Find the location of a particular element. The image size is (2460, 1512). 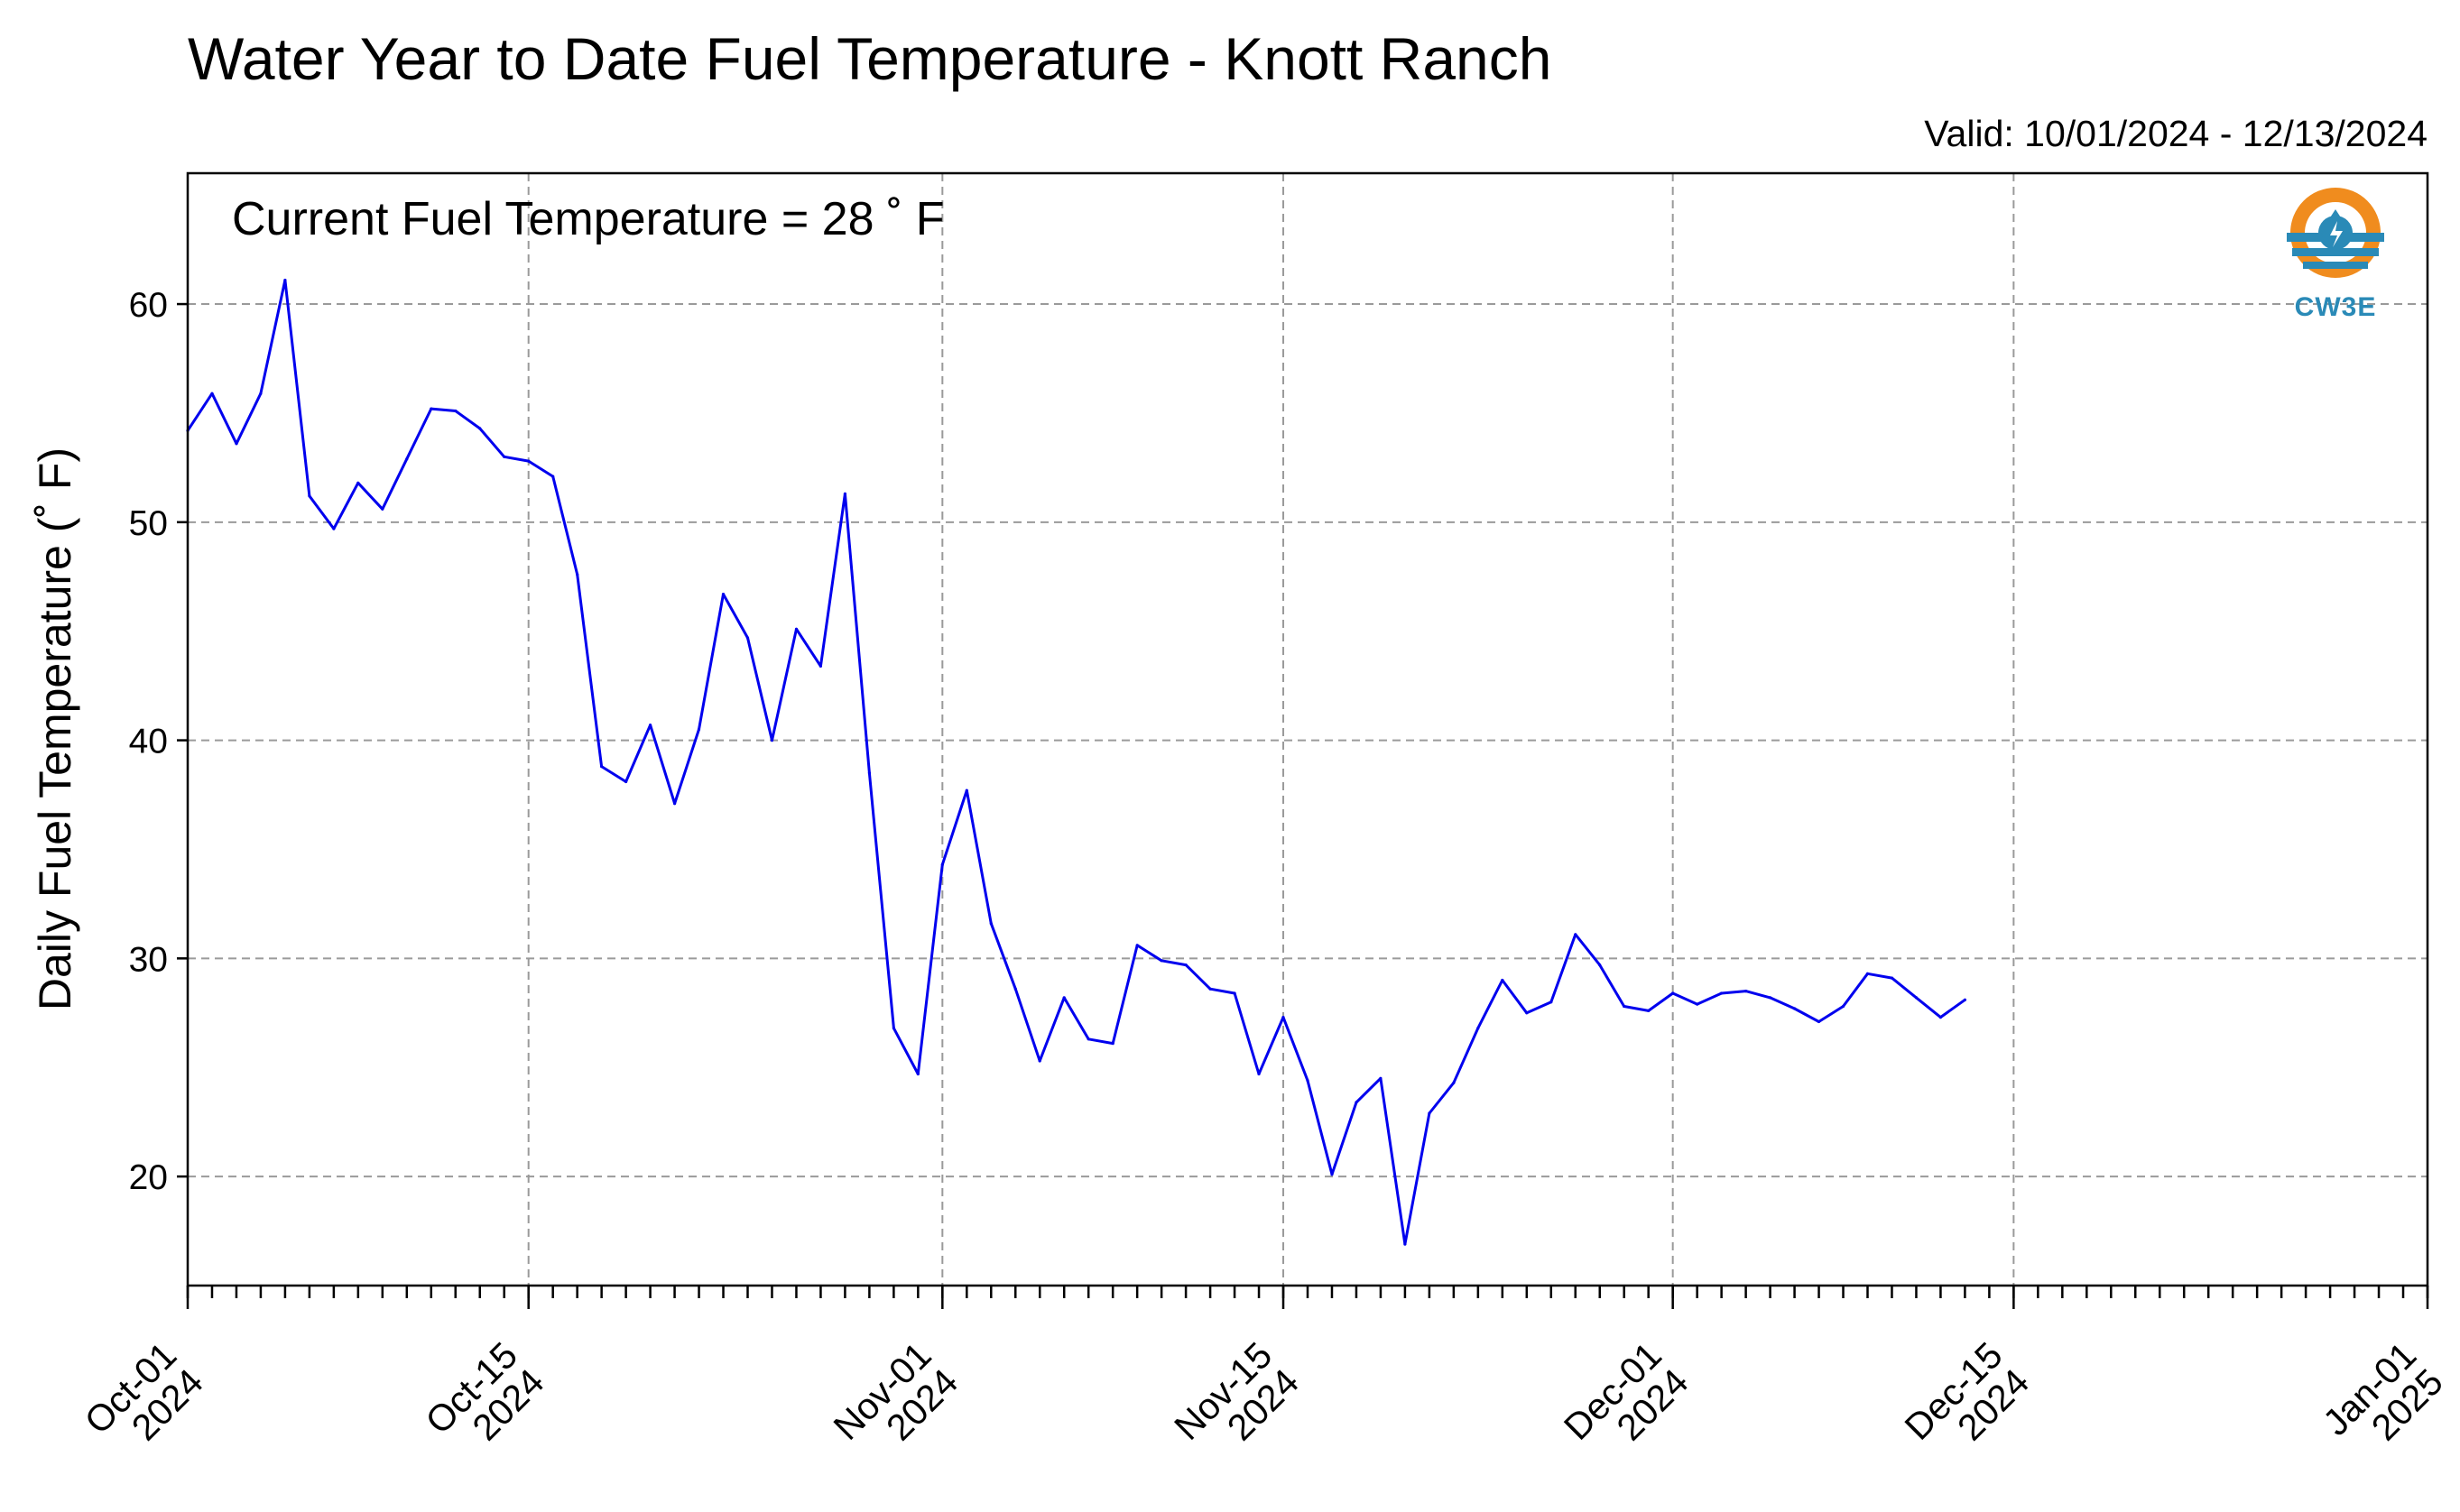

y-tick-label: 50 is located at coordinates (148, 523).